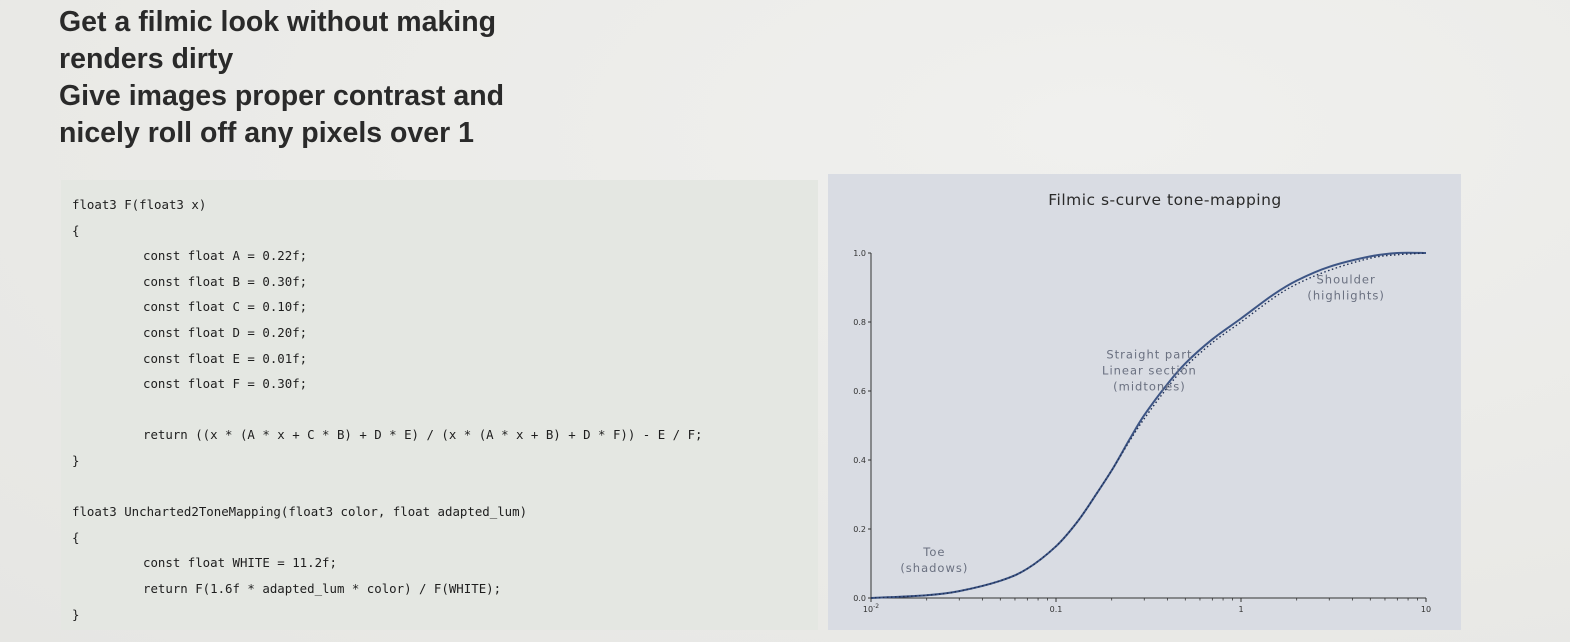 The image size is (1570, 642). I want to click on annotation-label: Toe, so click(933, 552).